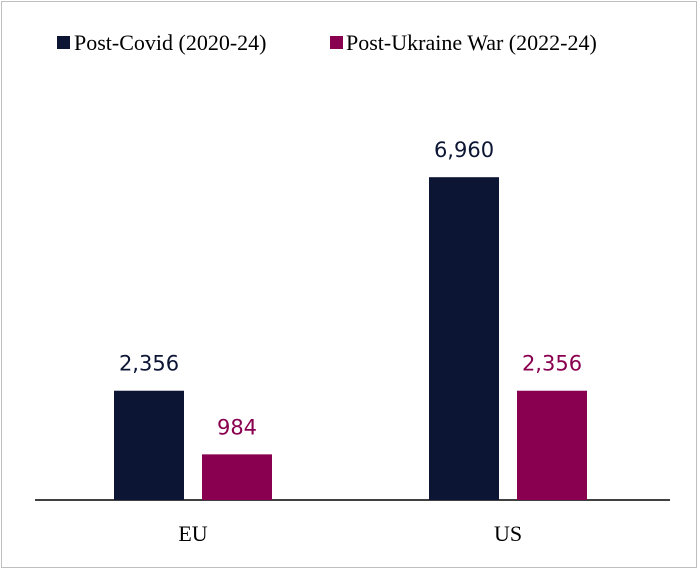 The height and width of the screenshot is (571, 700). Describe the element at coordinates (336, 42) in the screenshot. I see `legend-swatch-post-ukraine-war` at that location.